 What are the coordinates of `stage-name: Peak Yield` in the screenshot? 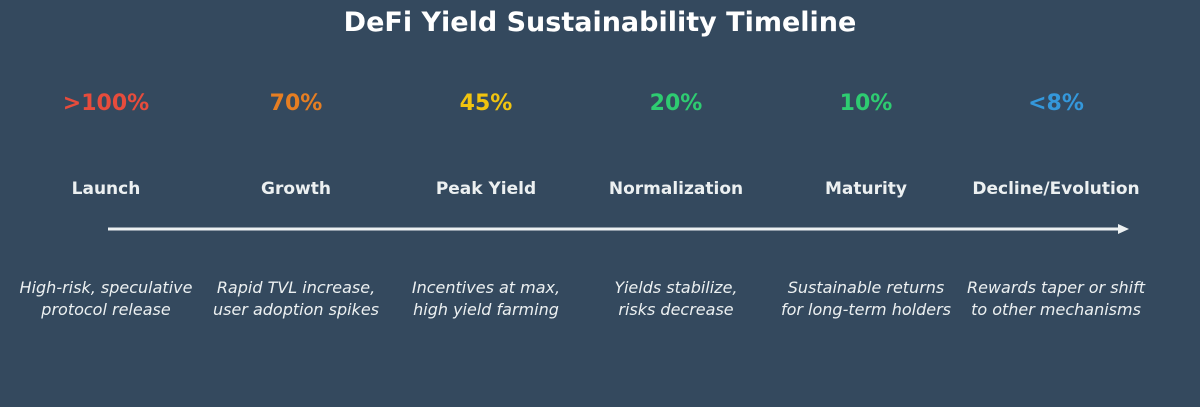 It's located at (486, 189).